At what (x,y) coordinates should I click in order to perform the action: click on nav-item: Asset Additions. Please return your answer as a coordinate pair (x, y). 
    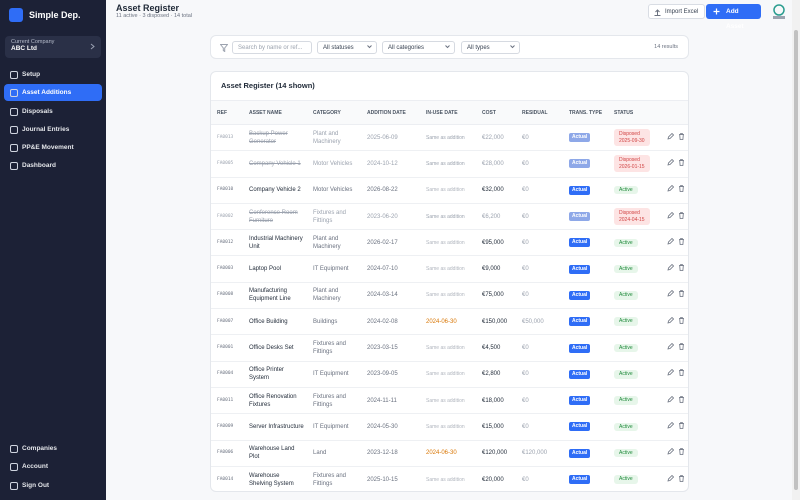
    Looking at the image, I should click on (53, 93).